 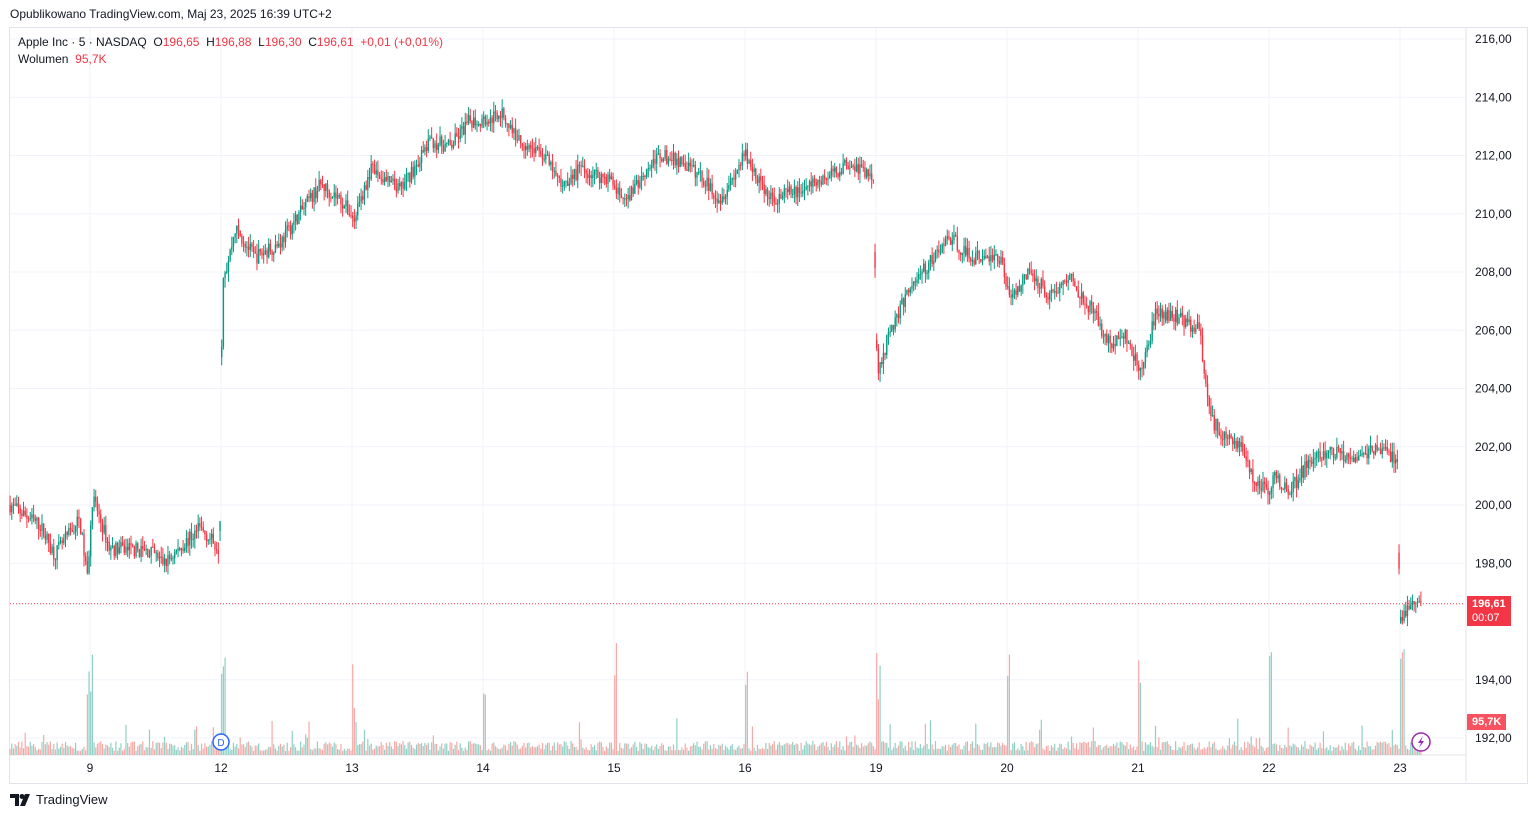 What do you see at coordinates (1493, 505) in the screenshot?
I see `y-tick-label: 200,00` at bounding box center [1493, 505].